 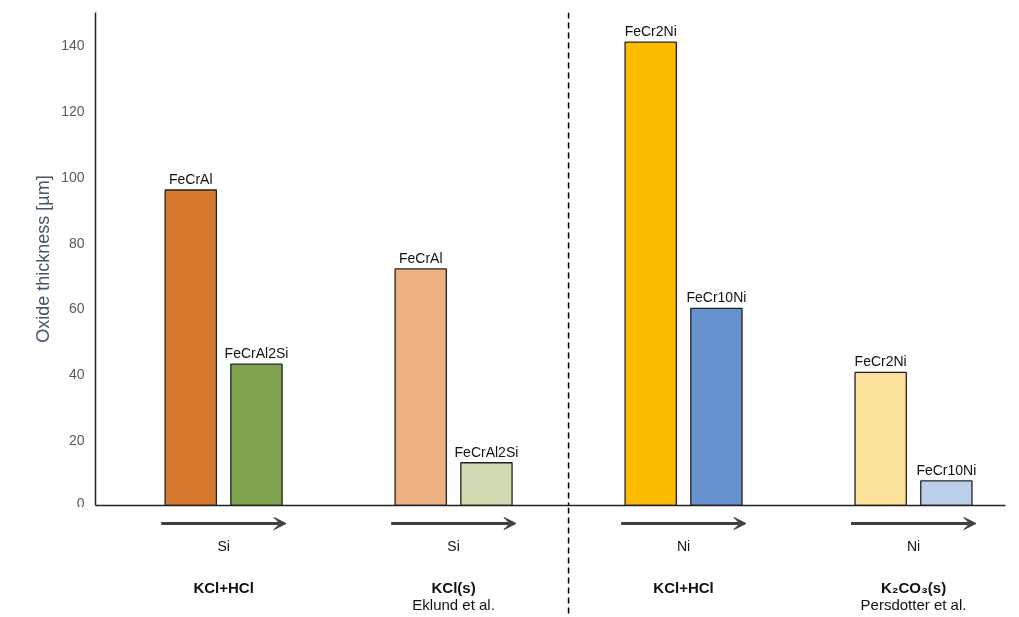 I want to click on y-tick-label: 140, so click(x=73, y=45).